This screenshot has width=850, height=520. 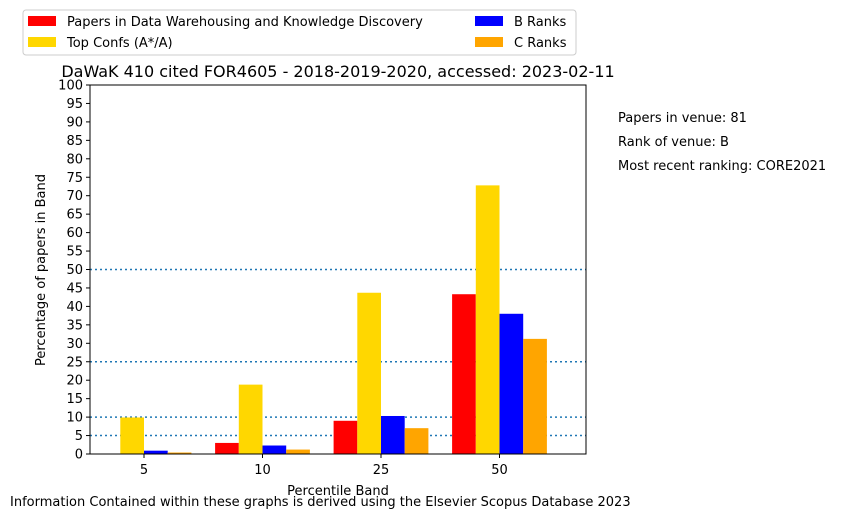 What do you see at coordinates (540, 22) in the screenshot?
I see `legend-label: B Ranks` at bounding box center [540, 22].